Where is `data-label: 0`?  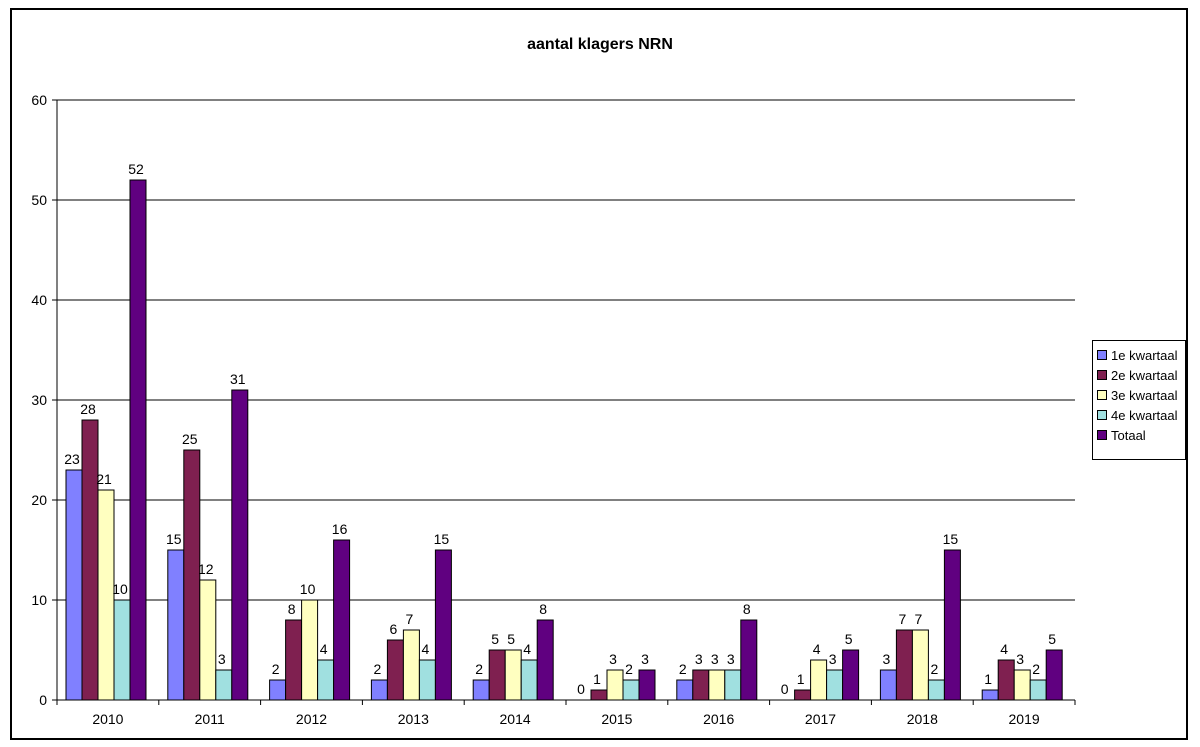
data-label: 0 is located at coordinates (785, 689).